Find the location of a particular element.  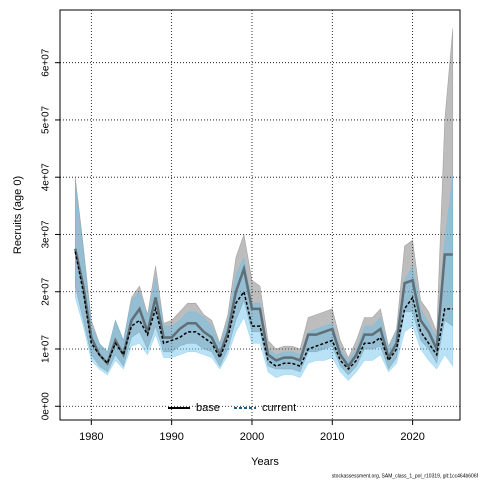

x-tick-label: 2000 is located at coordinates (252, 437).